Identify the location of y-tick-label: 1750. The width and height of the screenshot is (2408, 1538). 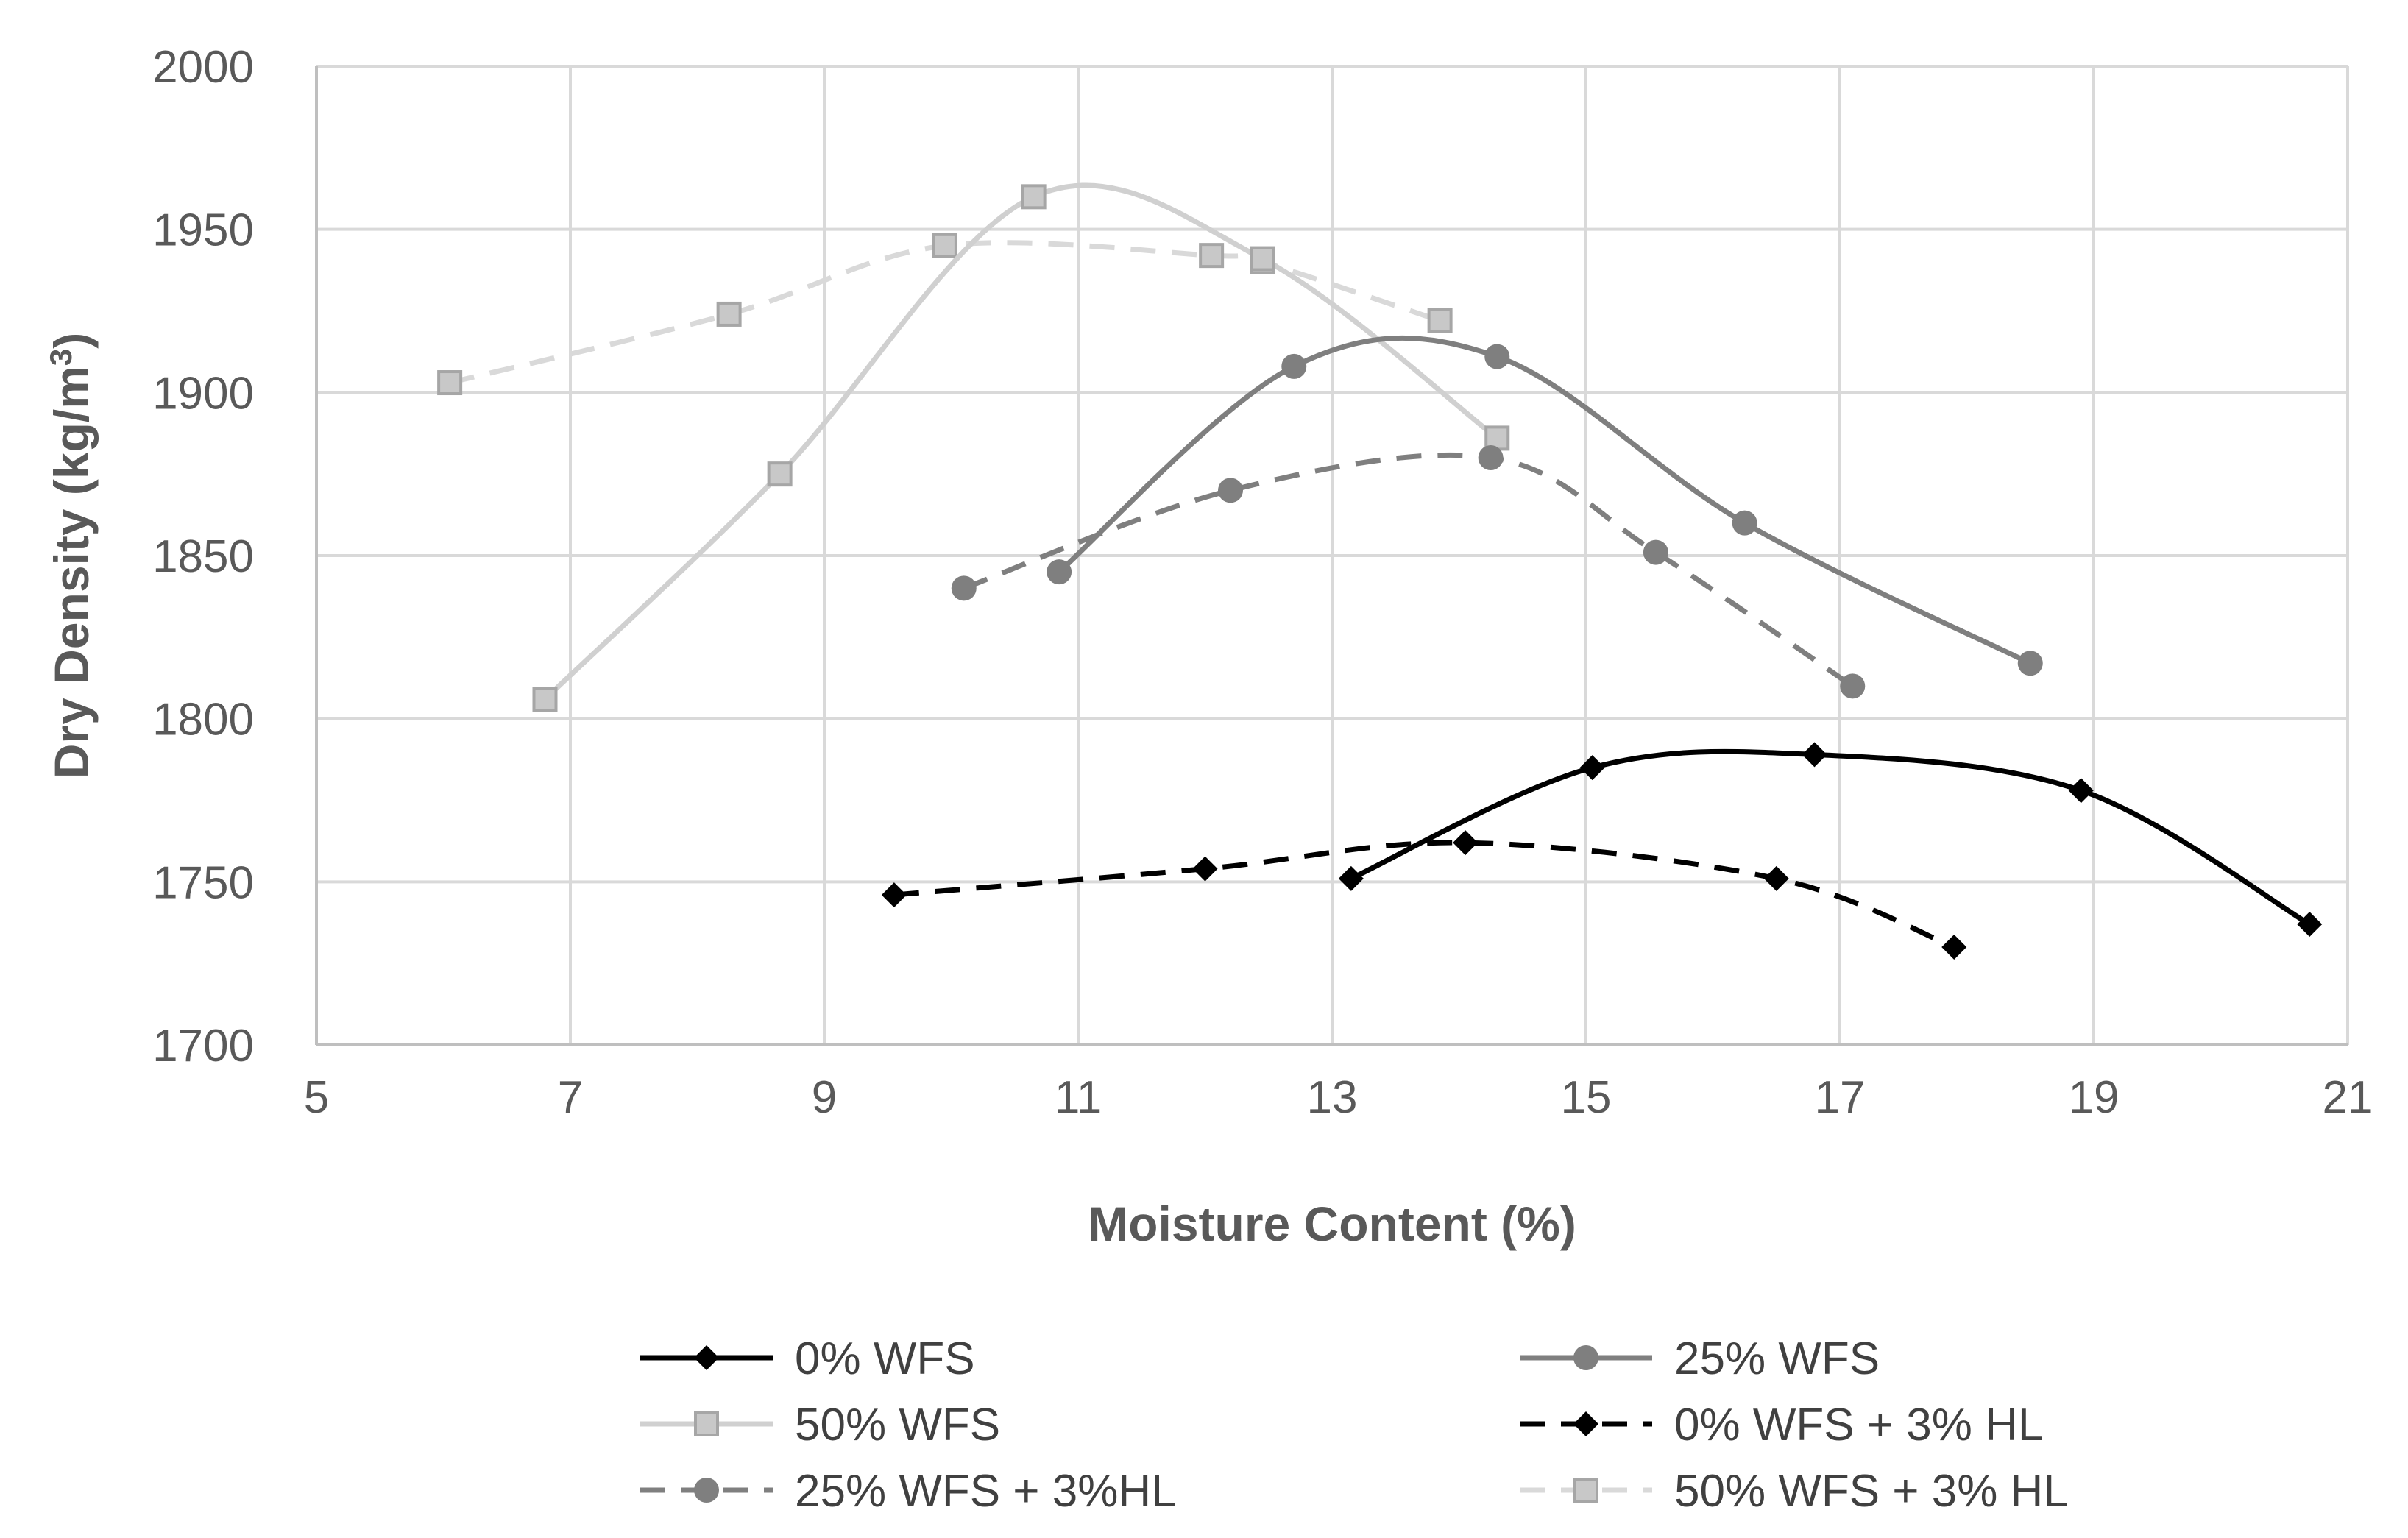
(203, 882).